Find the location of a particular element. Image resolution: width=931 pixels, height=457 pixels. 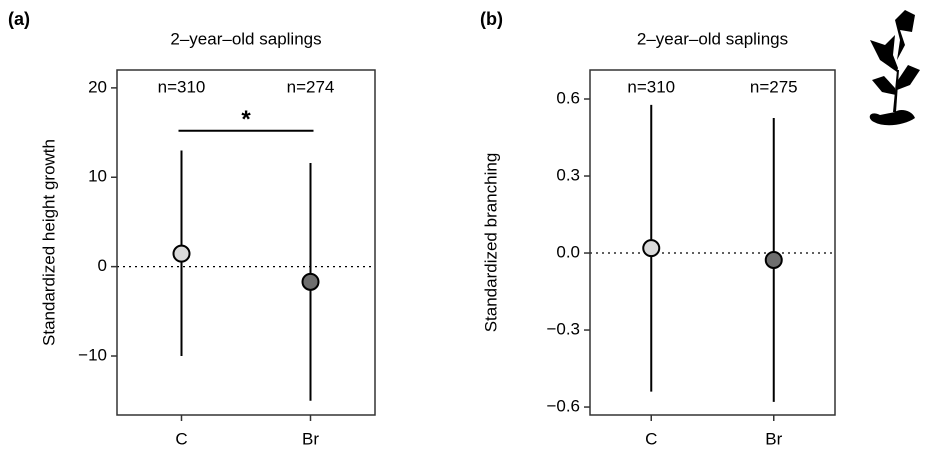

y-tick-label: 0 is located at coordinates (102, 265).